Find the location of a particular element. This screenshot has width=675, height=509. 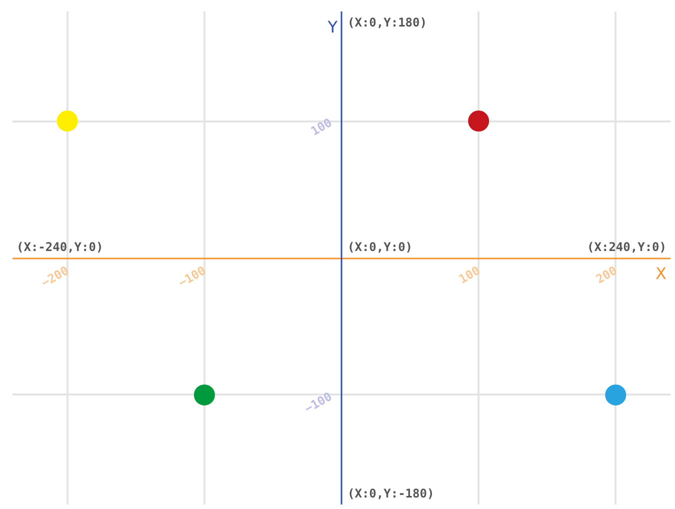

annotation: (X:0,Y:180) is located at coordinates (387, 23).